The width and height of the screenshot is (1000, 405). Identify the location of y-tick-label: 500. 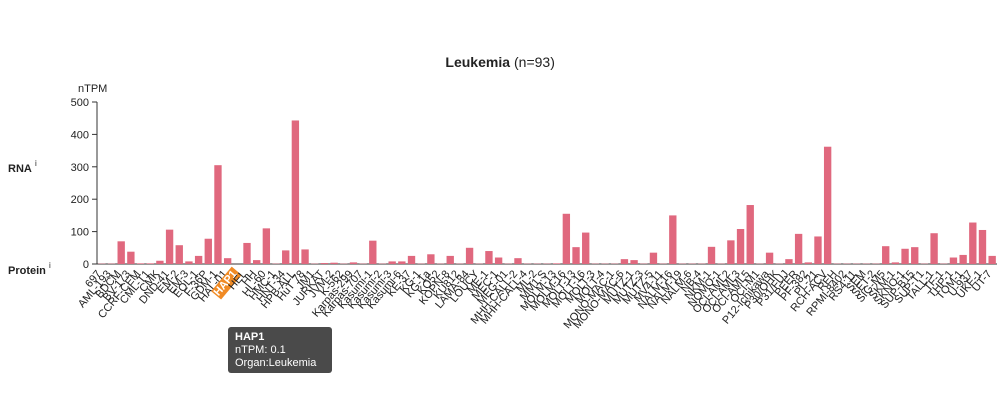
(80, 103).